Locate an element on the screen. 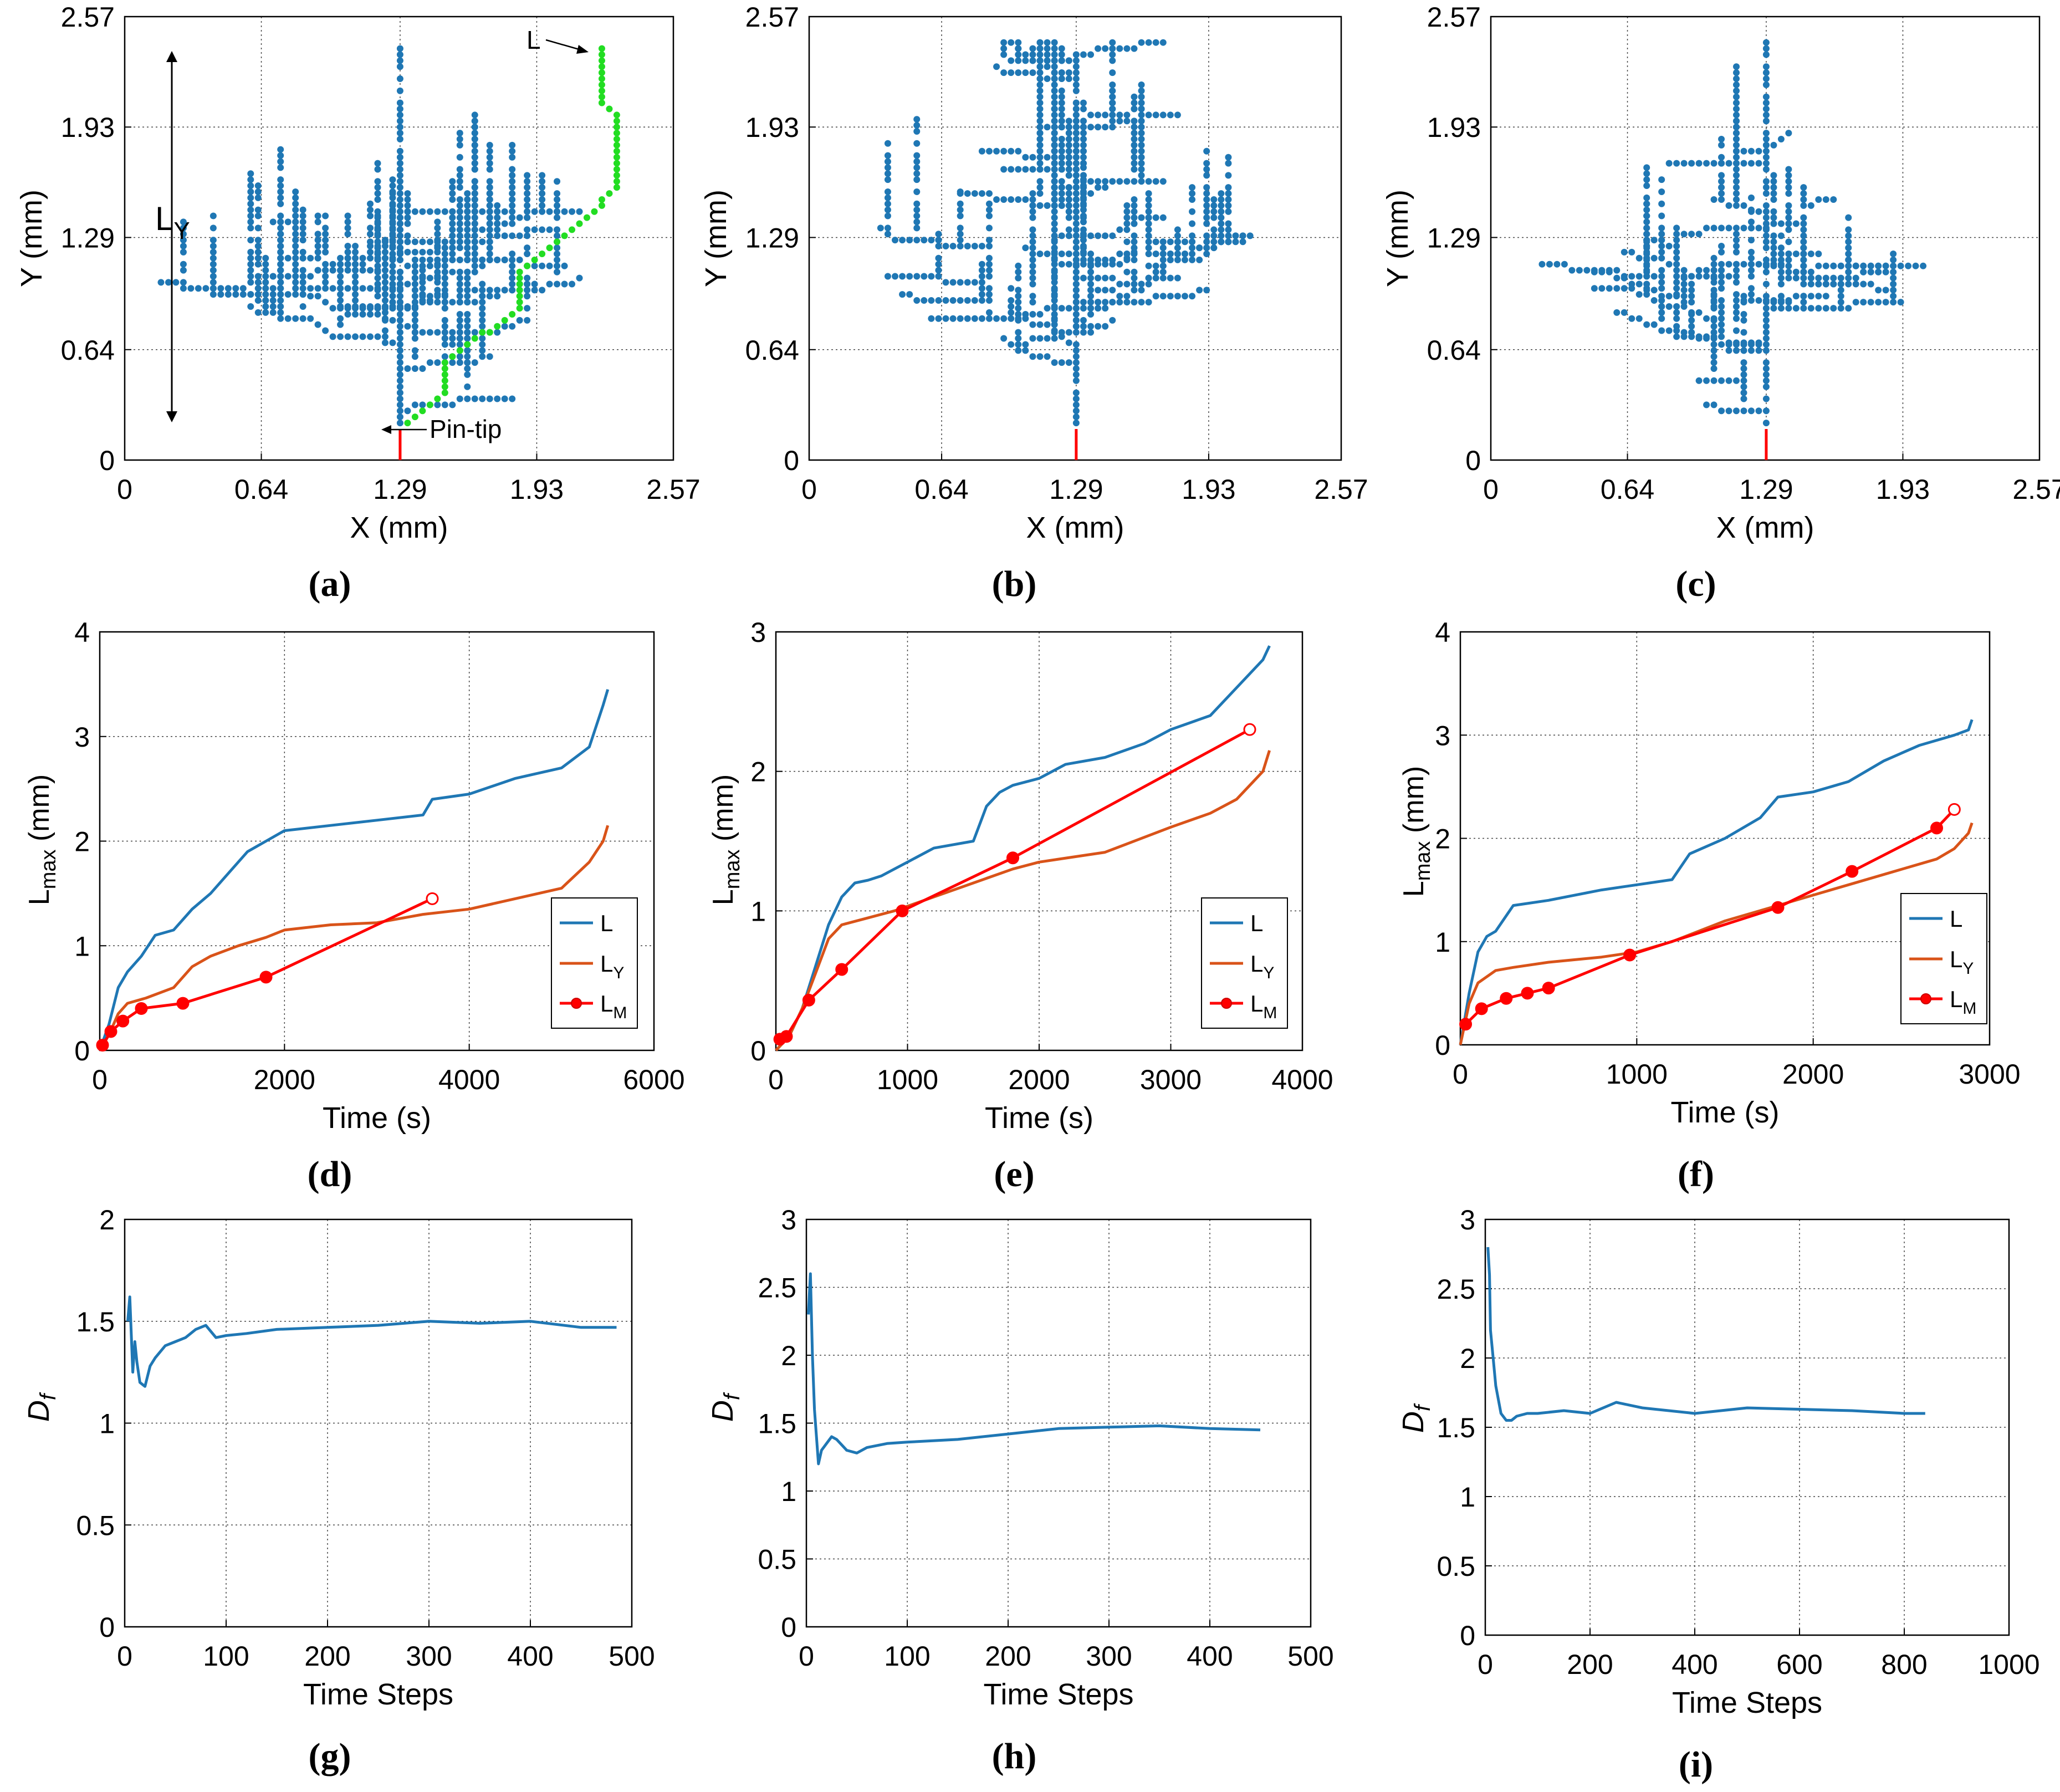 The height and width of the screenshot is (1792, 2060). lm-marker is located at coordinates (1778, 907).